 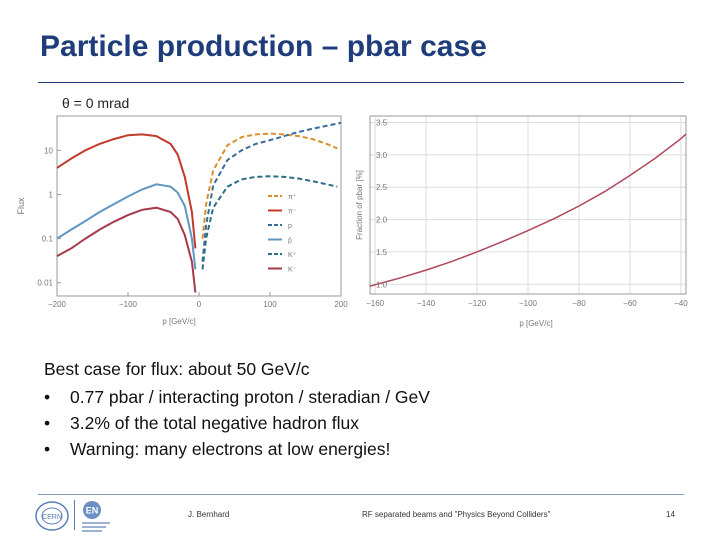 I want to click on fraction-y-tick-label: 3.5, so click(x=382, y=122).